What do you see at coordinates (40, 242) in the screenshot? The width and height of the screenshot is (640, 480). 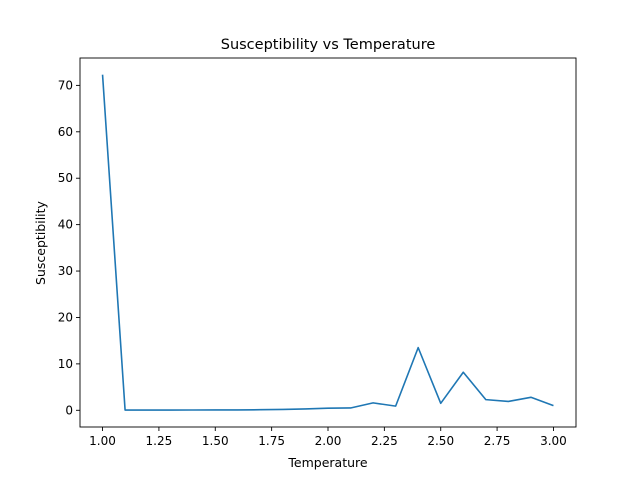 I see `y-axis-label: Susceptibility` at bounding box center [40, 242].